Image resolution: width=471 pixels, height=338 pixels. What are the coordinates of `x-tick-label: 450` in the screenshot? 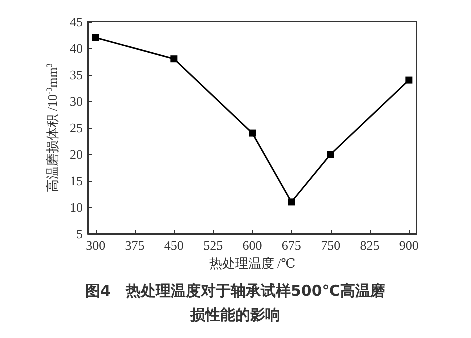 It's located at (174, 245).